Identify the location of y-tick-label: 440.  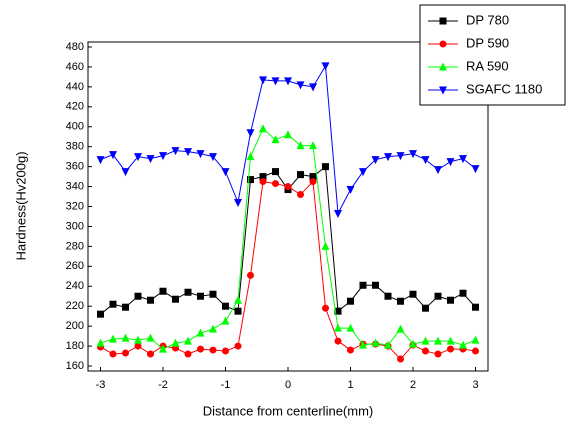
(75, 87).